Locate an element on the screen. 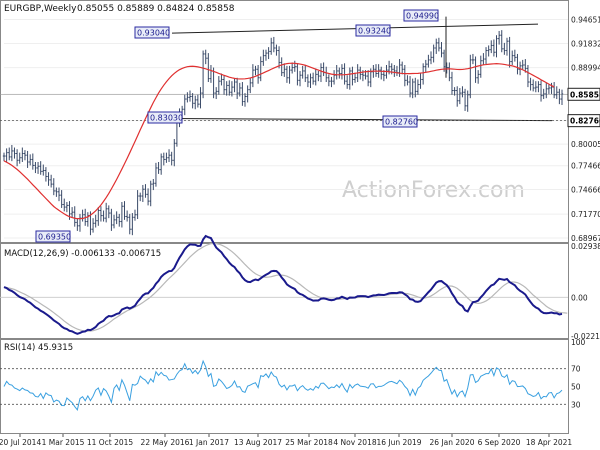  x-tick-label: 4 Nov 2018 is located at coordinates (354, 442).